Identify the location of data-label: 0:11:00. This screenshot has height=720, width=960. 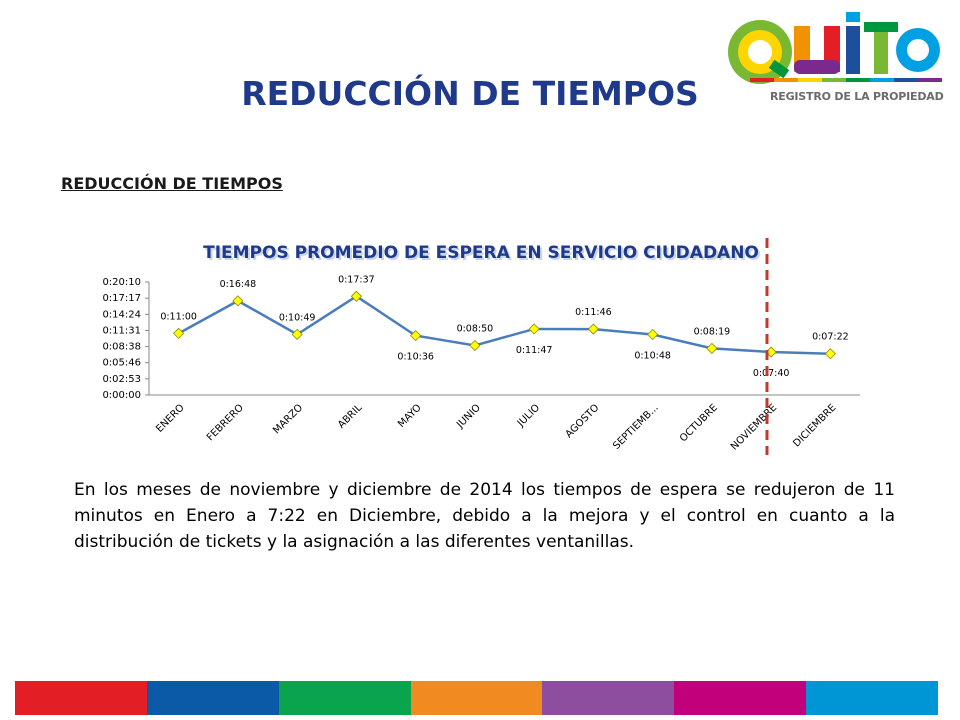
(178, 316).